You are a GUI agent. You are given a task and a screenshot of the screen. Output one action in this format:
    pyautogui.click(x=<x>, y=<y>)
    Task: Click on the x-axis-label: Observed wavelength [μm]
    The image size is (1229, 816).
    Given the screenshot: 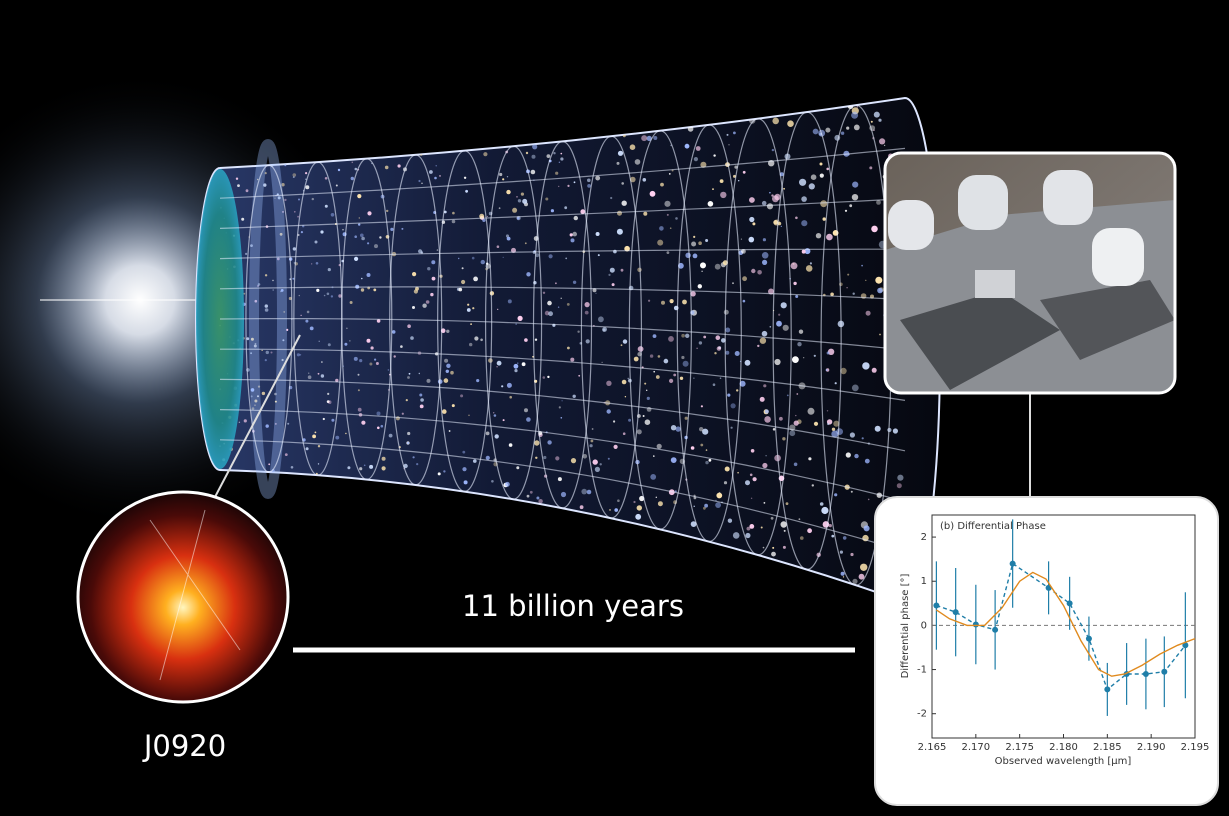 What is the action you would take?
    pyautogui.click(x=1063, y=761)
    